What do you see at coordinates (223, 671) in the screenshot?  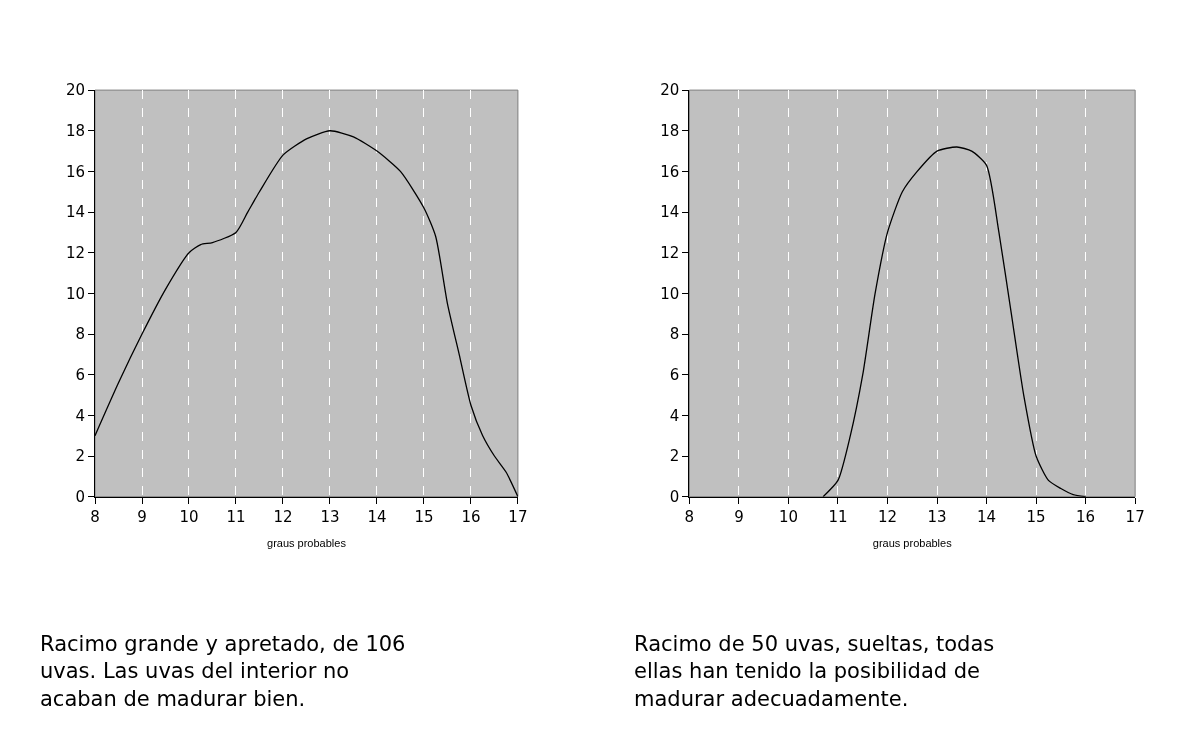 I see `text: Racimo grande y apretado, de 106 uvas. Las uvas del interior no acaban de madurar bien.` at bounding box center [223, 671].